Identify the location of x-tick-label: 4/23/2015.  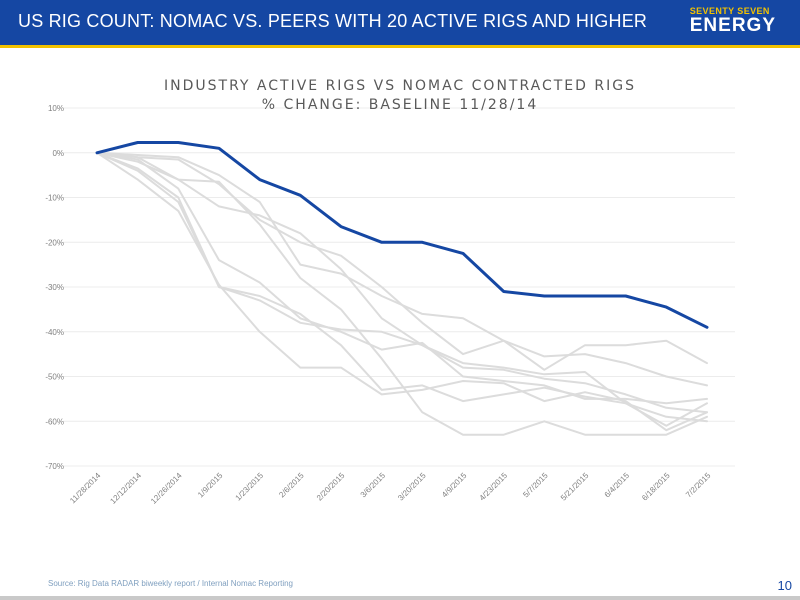
(494, 487).